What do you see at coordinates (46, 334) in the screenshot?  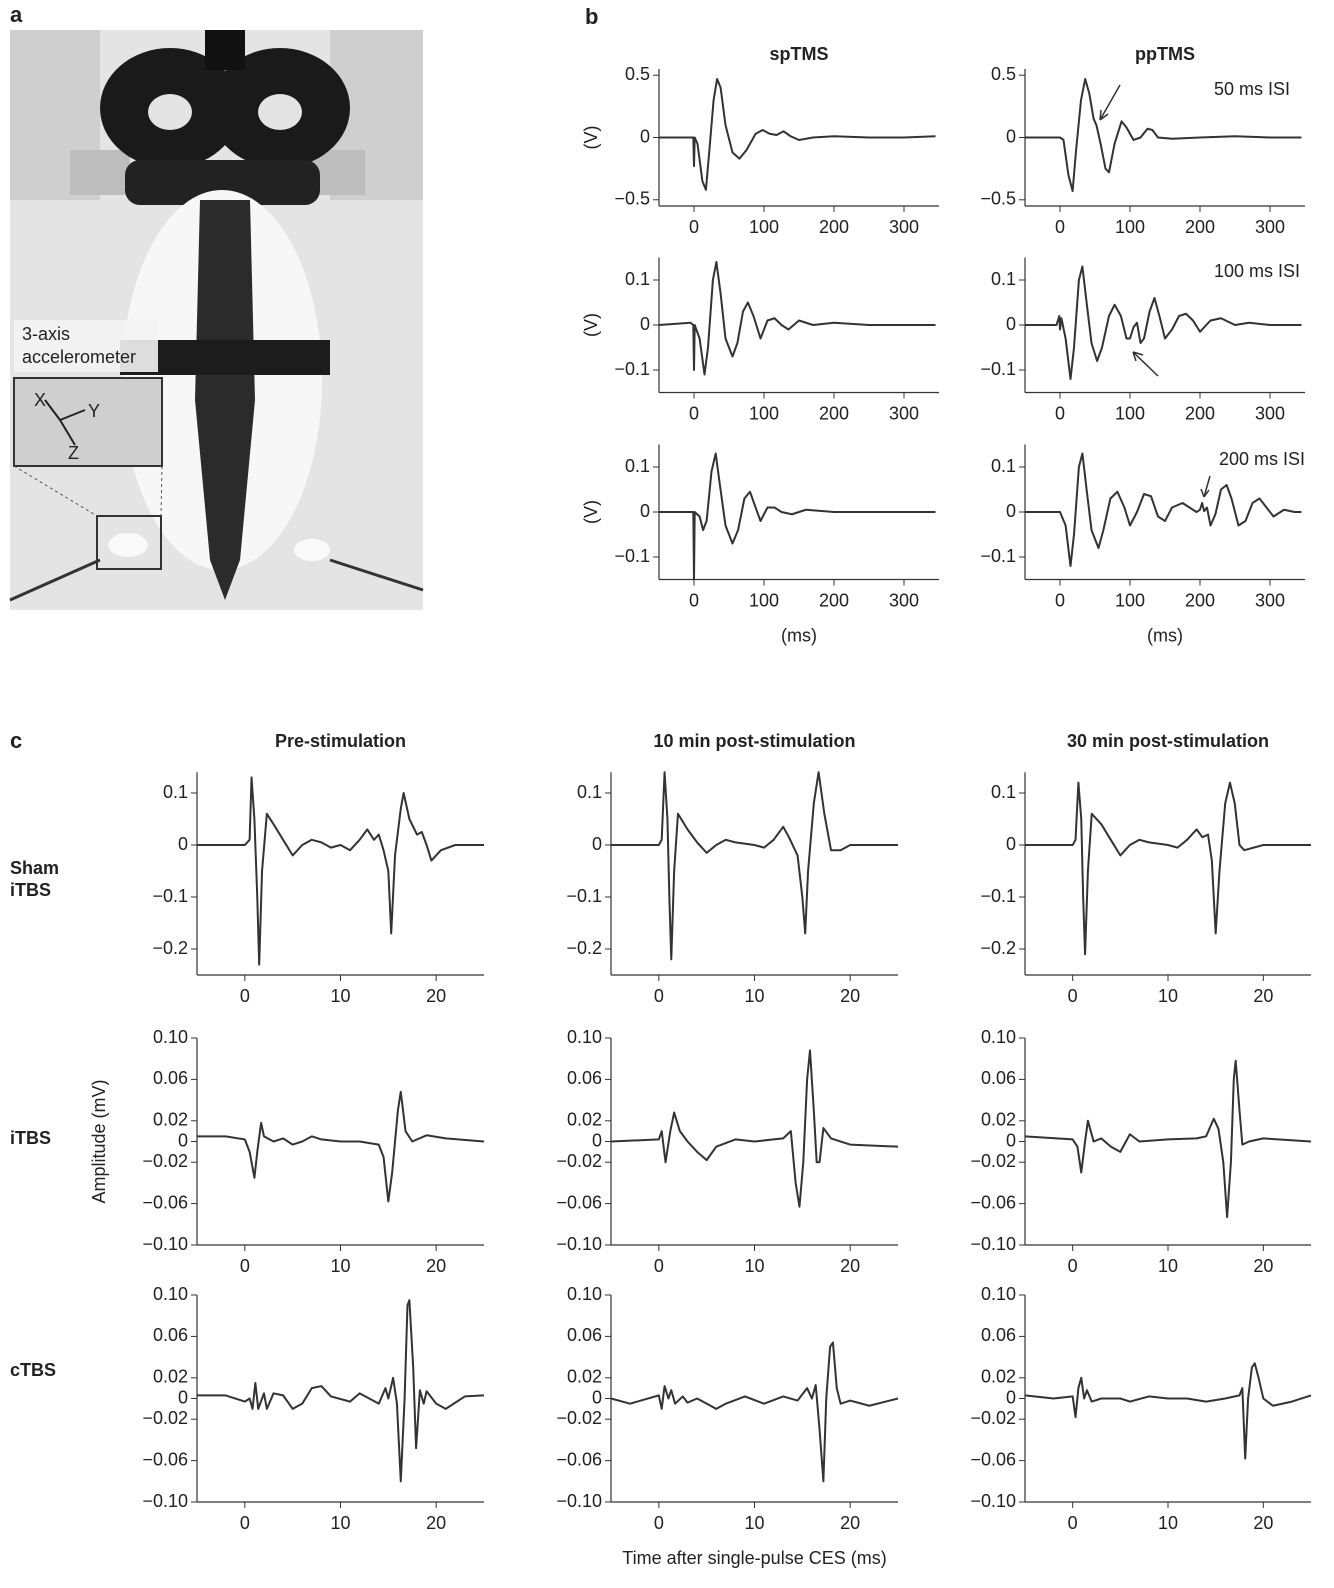 I see `photo-label: 3-axis` at bounding box center [46, 334].